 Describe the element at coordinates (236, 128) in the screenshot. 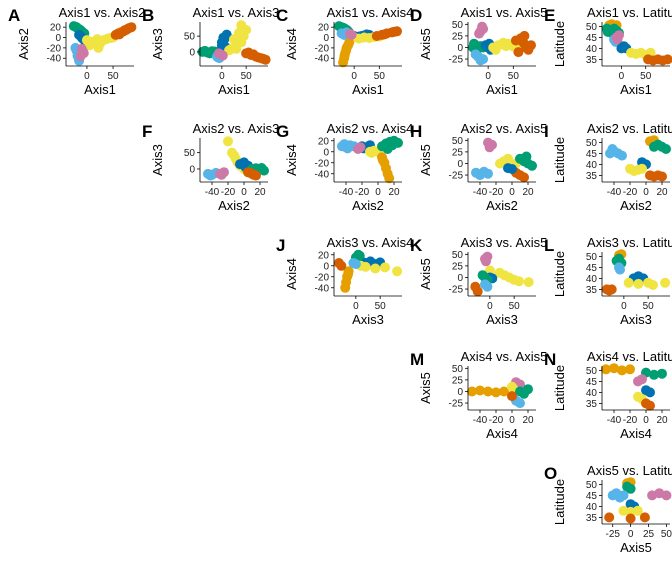

I see `panel-title: Axis2 vs. Axis3` at that location.